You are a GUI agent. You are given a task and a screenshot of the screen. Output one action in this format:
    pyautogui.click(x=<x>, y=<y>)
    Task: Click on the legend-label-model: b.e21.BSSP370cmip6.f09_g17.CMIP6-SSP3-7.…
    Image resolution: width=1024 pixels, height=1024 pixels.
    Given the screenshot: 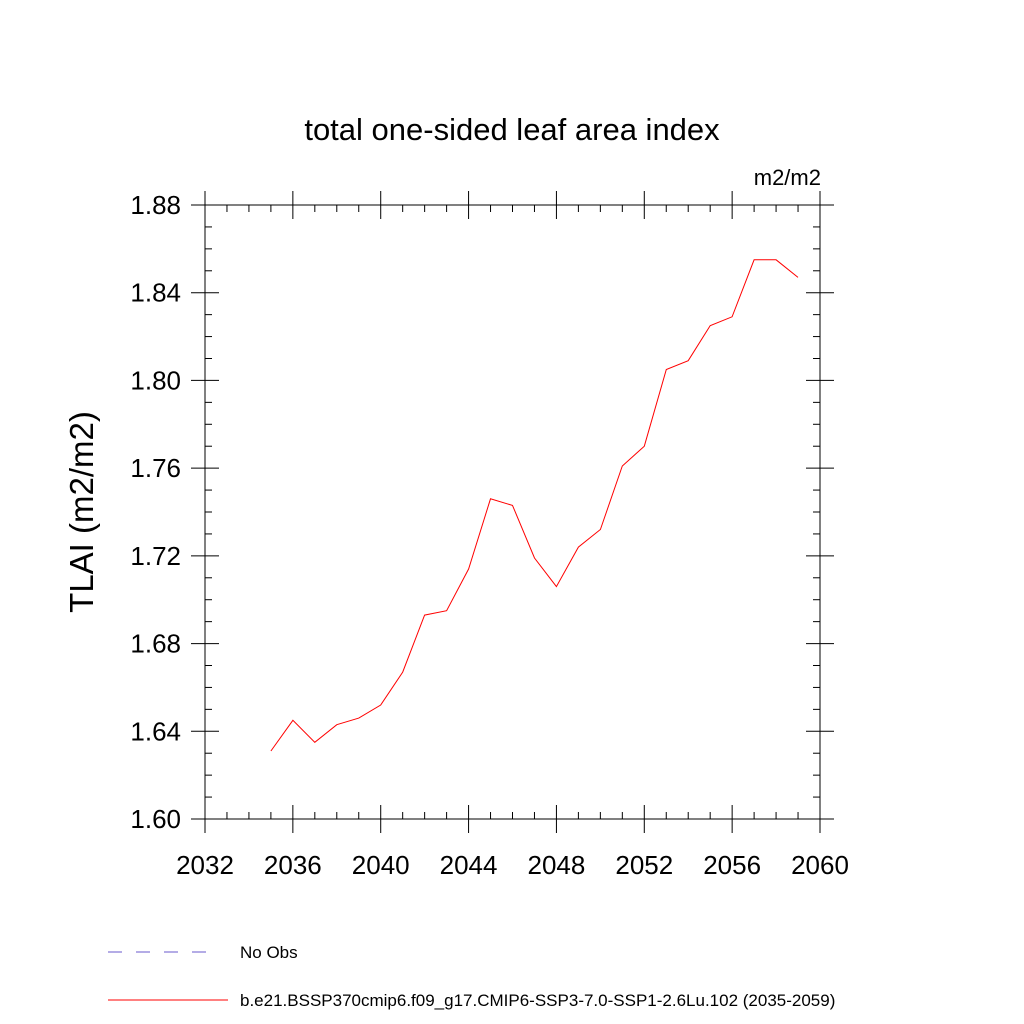 What is the action you would take?
    pyautogui.click(x=537, y=1000)
    